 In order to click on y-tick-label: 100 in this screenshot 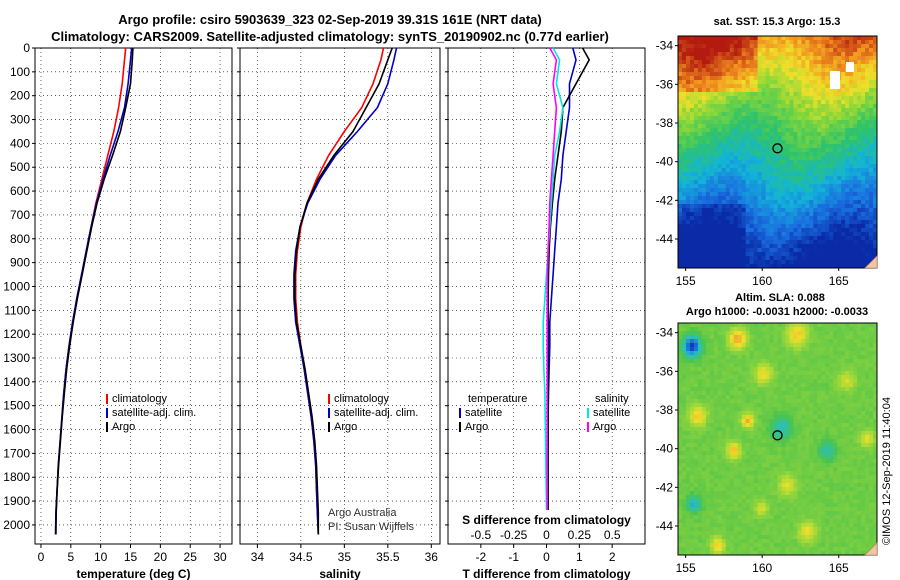, I will do `click(20, 72)`.